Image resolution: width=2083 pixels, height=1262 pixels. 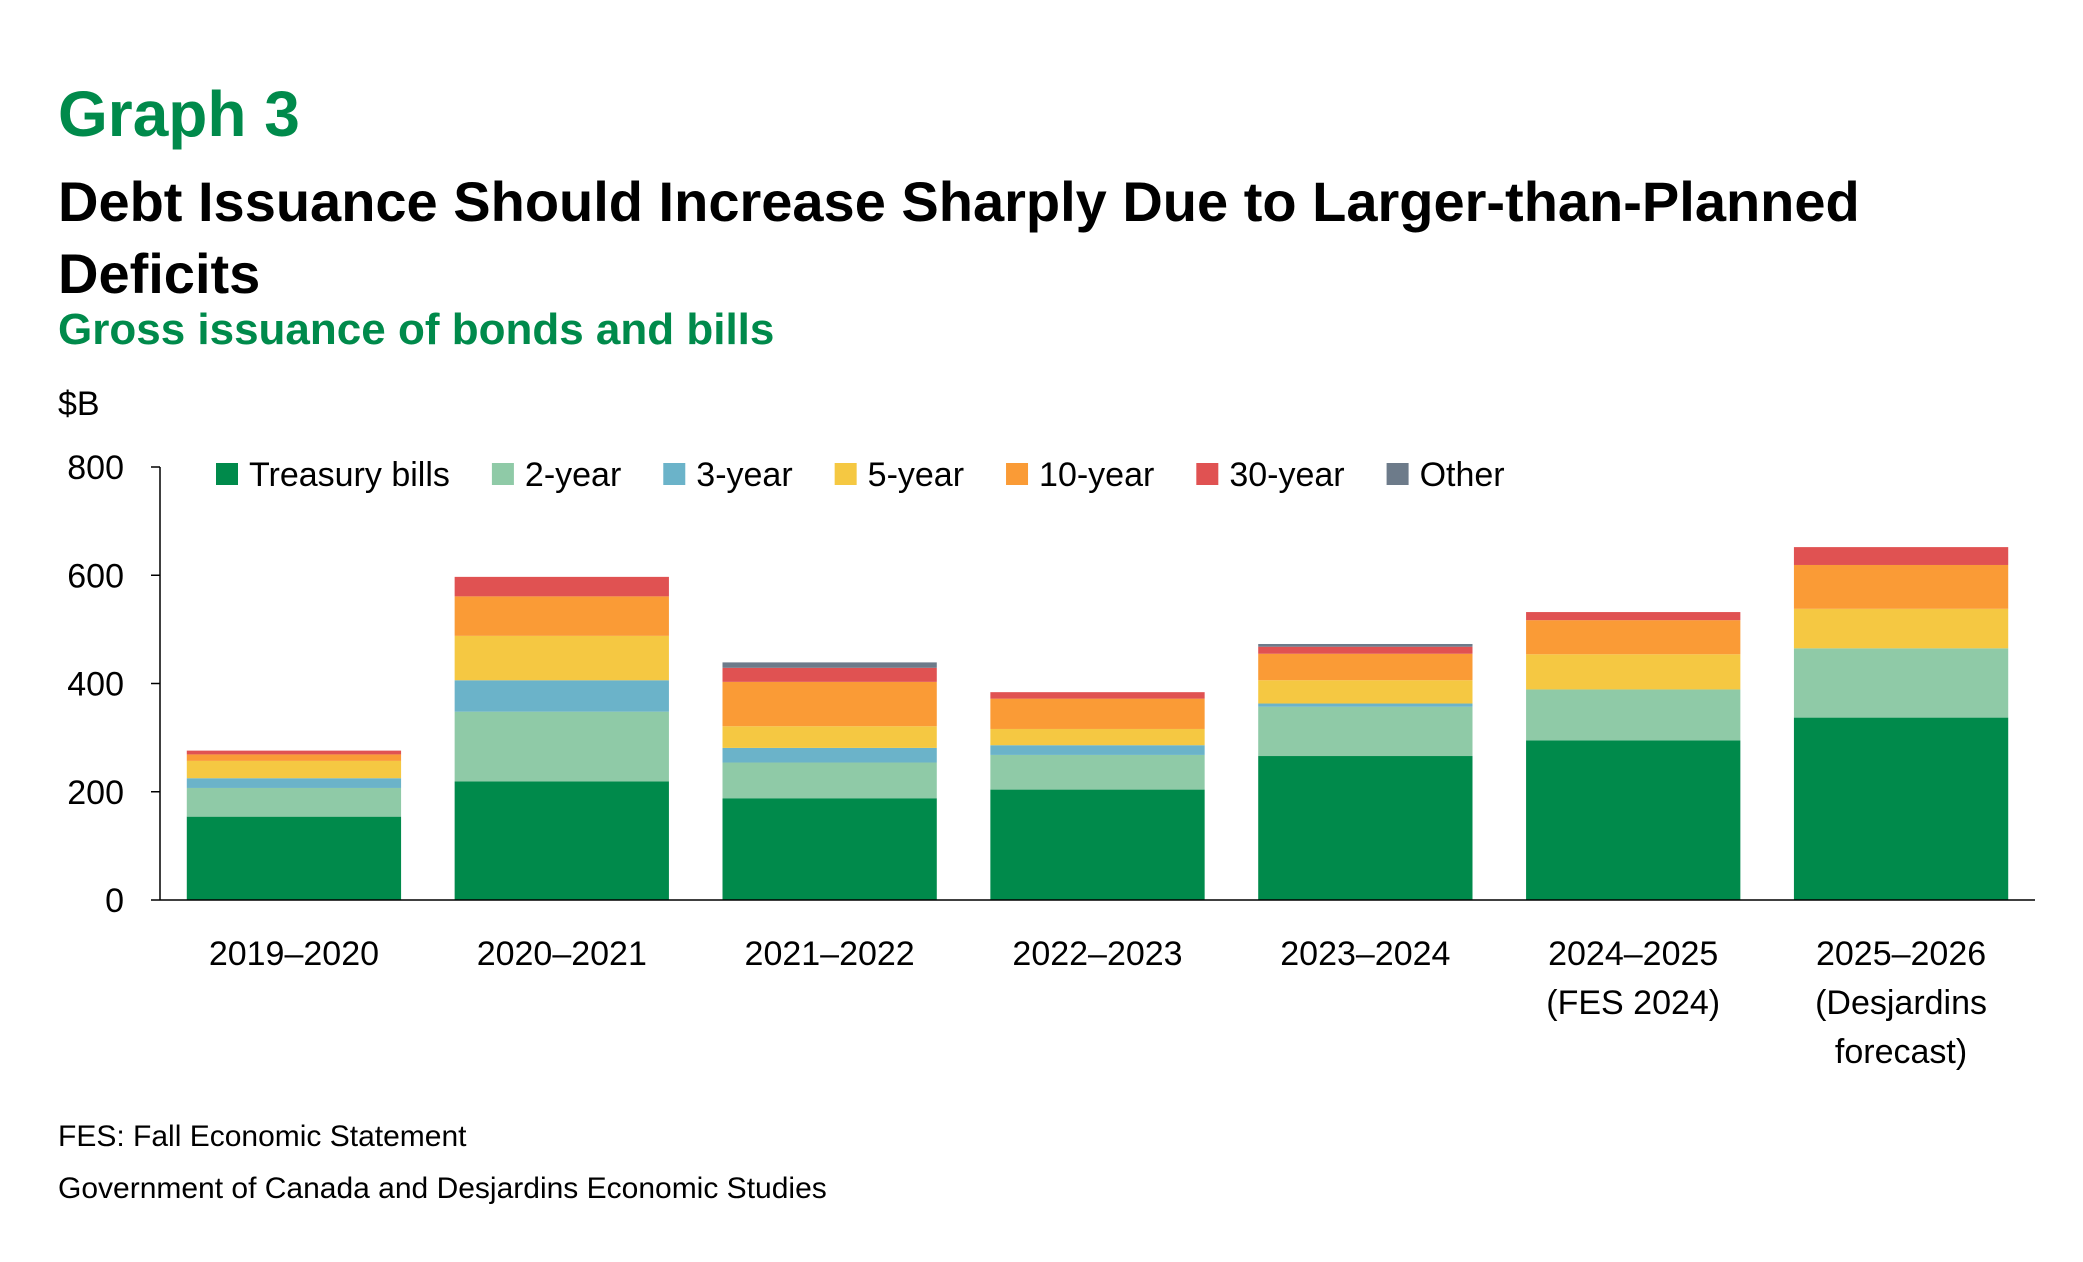 I want to click on legend-label: 2-year, so click(x=573, y=475).